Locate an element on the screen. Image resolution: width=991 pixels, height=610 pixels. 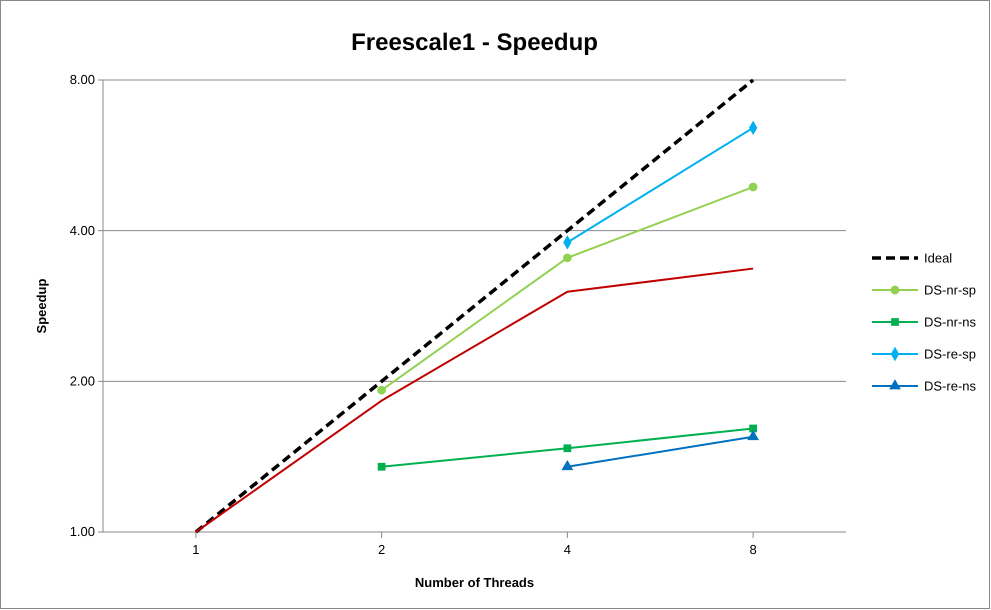
y-tick-label: 4.00 is located at coordinates (82, 230).